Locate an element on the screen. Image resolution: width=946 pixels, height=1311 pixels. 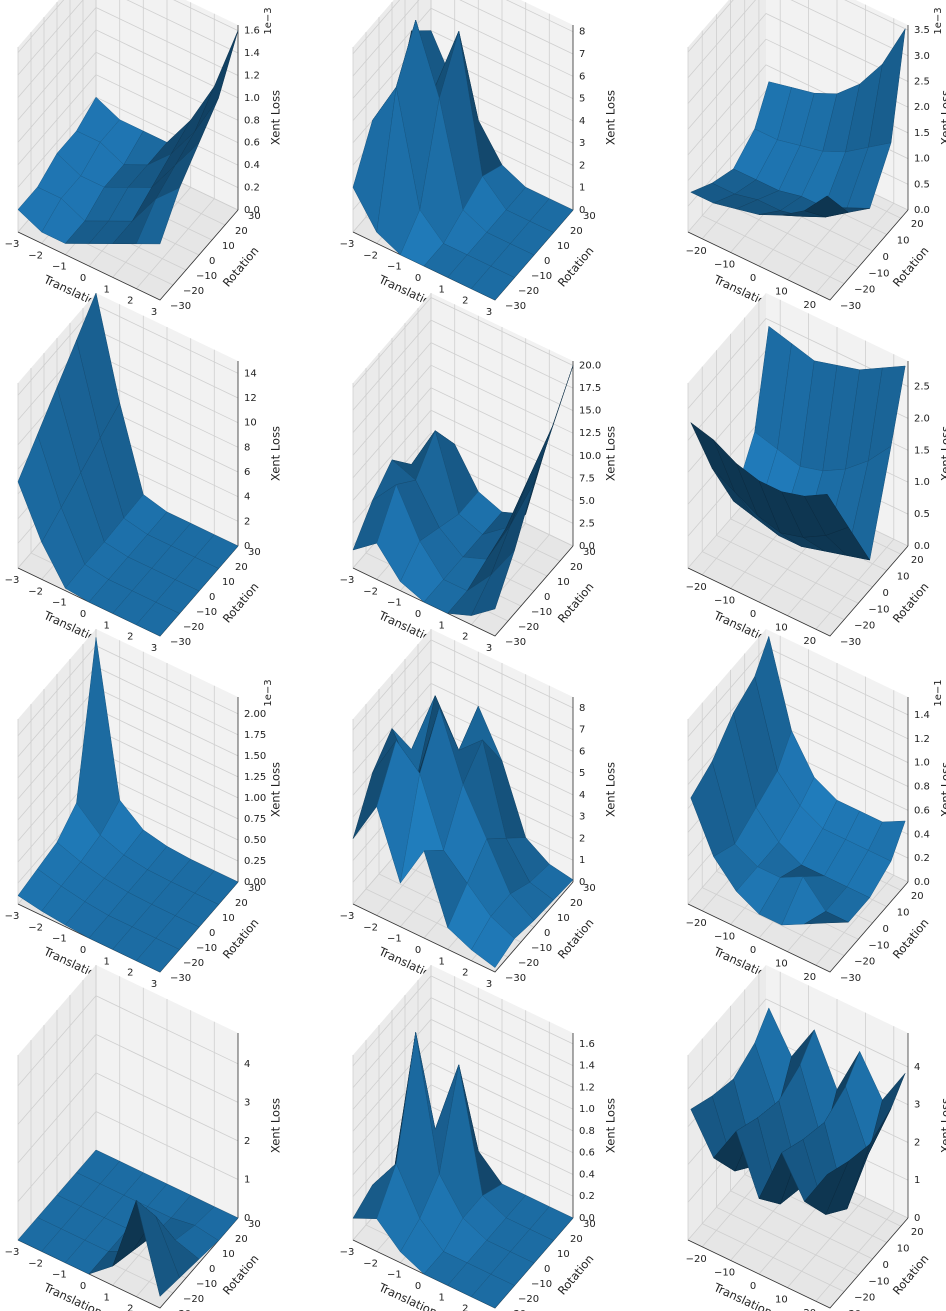
z-tick-label: 6 is located at coordinates (582, 751).